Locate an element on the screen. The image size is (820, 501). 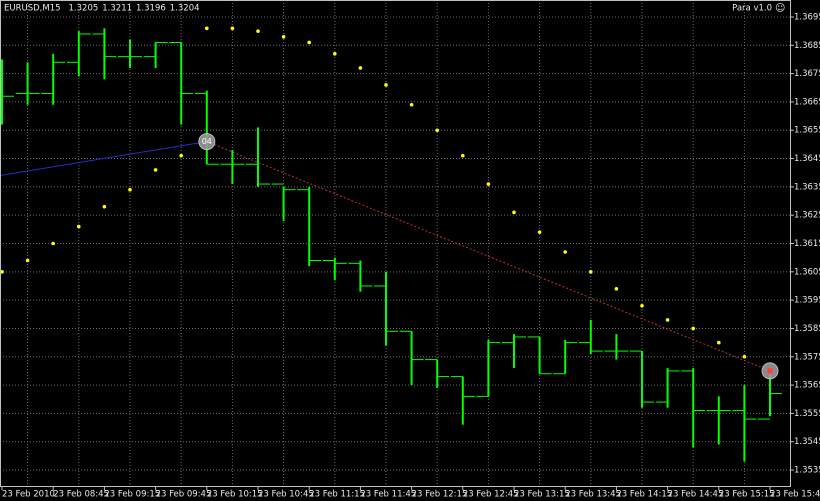
x-tick-label: 23 Feb 12:15 is located at coordinates (440, 495).